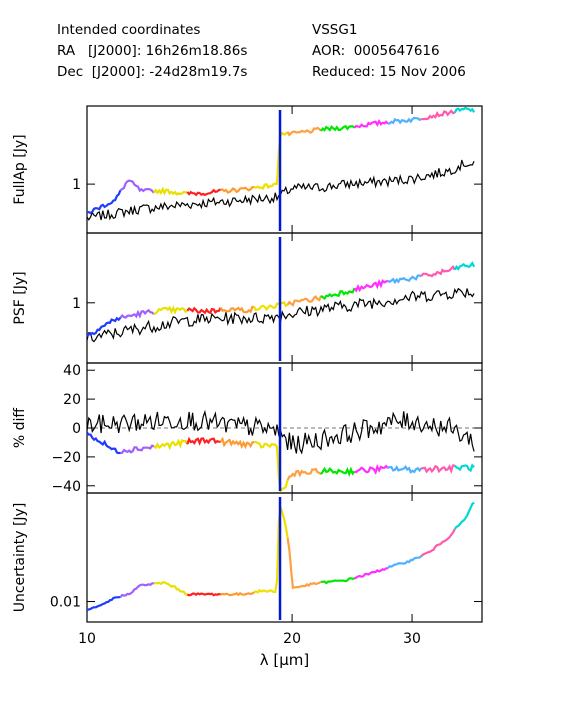  I want to click on x-tick-label: 30, so click(412, 639).